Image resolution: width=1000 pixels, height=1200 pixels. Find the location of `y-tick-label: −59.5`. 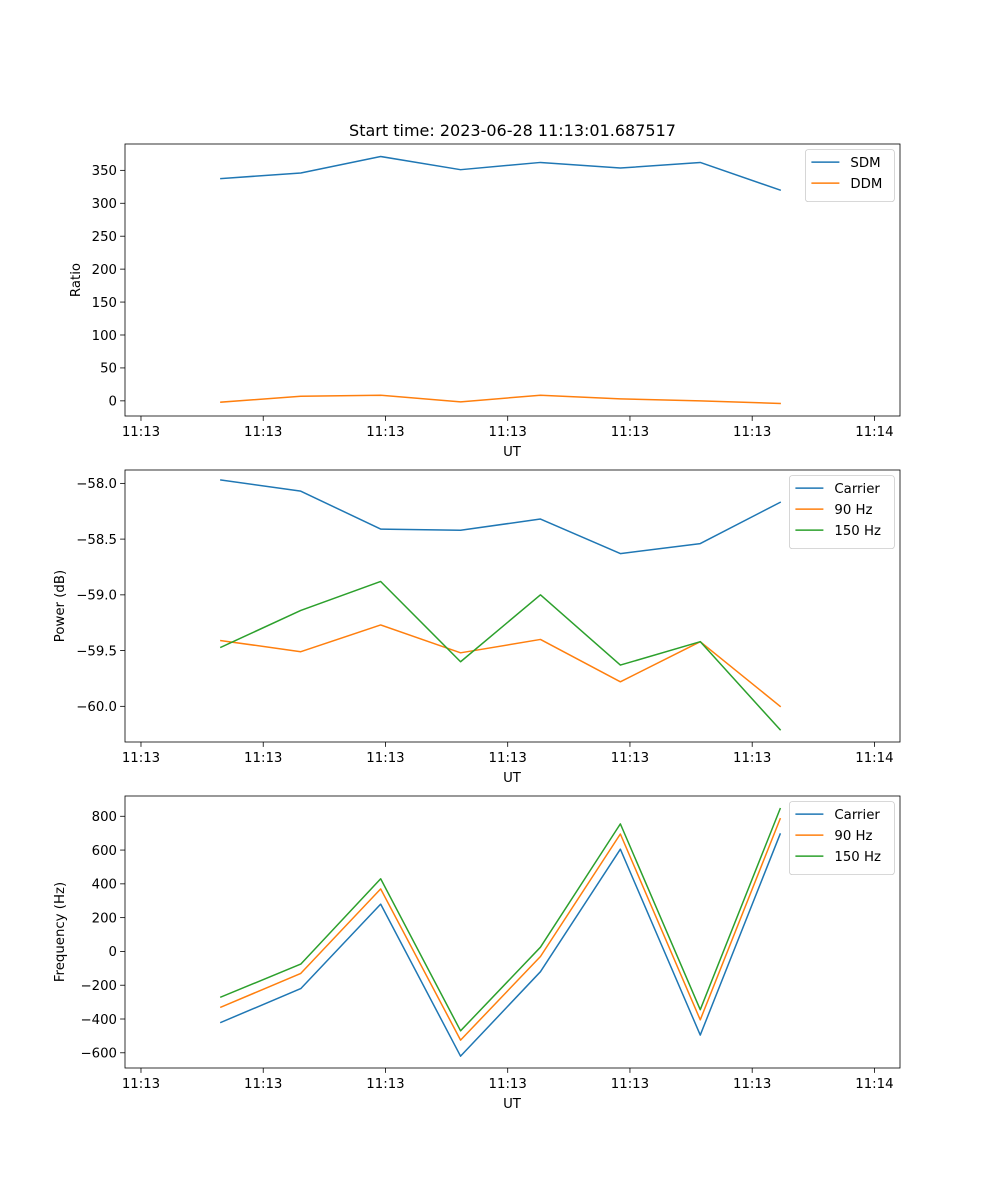

y-tick-label: −59.5 is located at coordinates (96, 651).